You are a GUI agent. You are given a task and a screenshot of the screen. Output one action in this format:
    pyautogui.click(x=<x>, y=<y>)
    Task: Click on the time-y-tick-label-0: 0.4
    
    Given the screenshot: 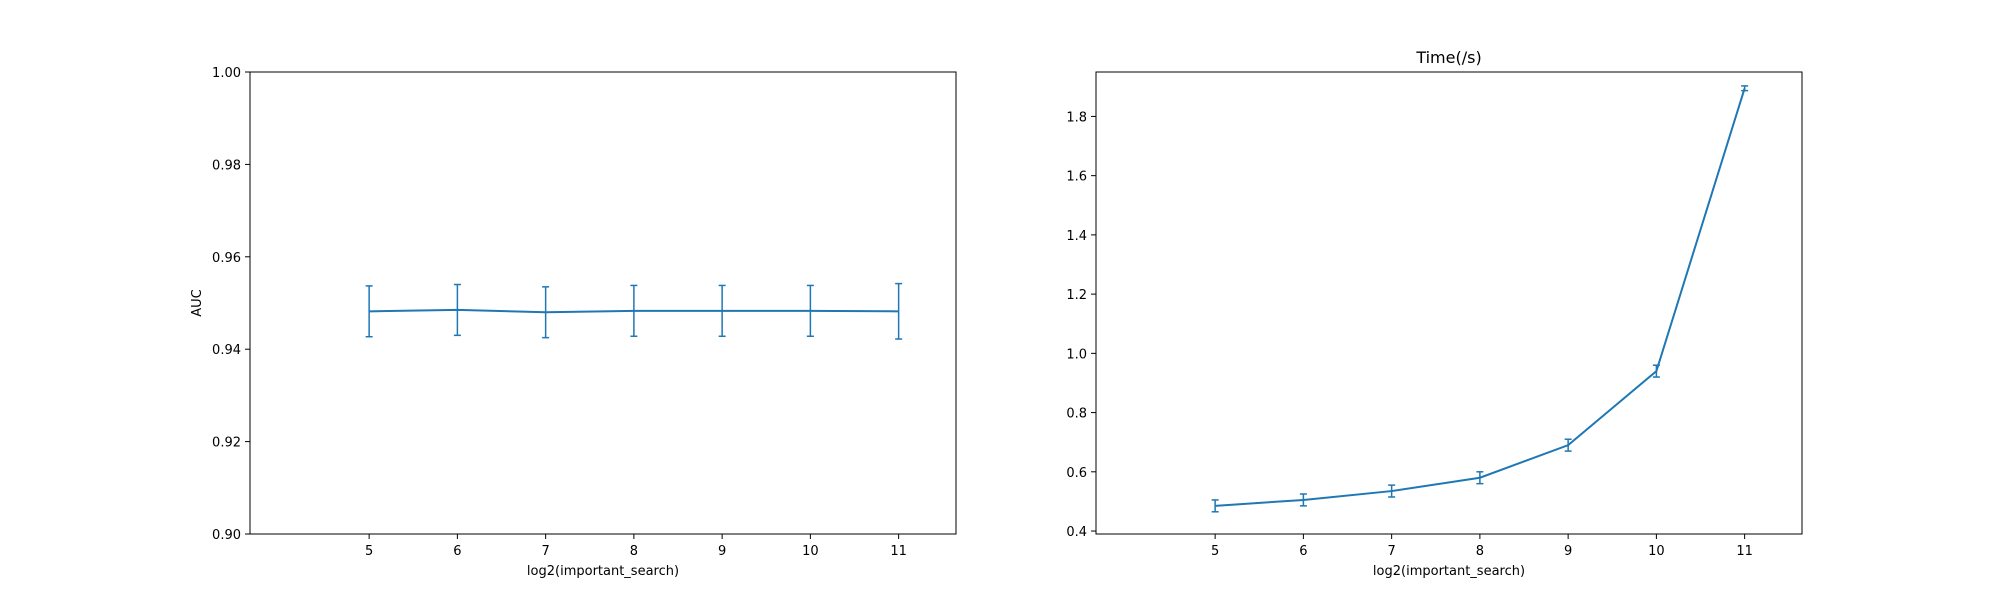 What is the action you would take?
    pyautogui.click(x=1076, y=532)
    